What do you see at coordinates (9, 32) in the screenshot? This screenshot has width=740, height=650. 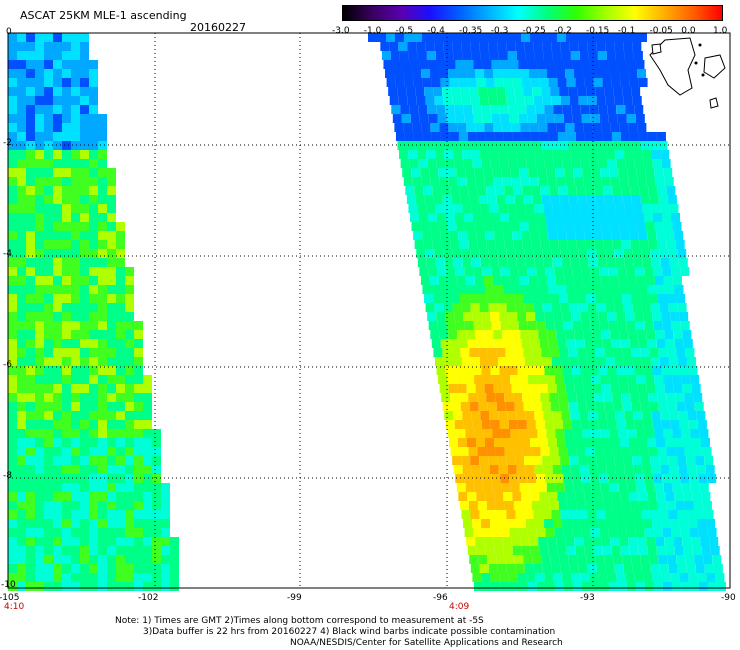 I see `lat-label-0: 0` at bounding box center [9, 32].